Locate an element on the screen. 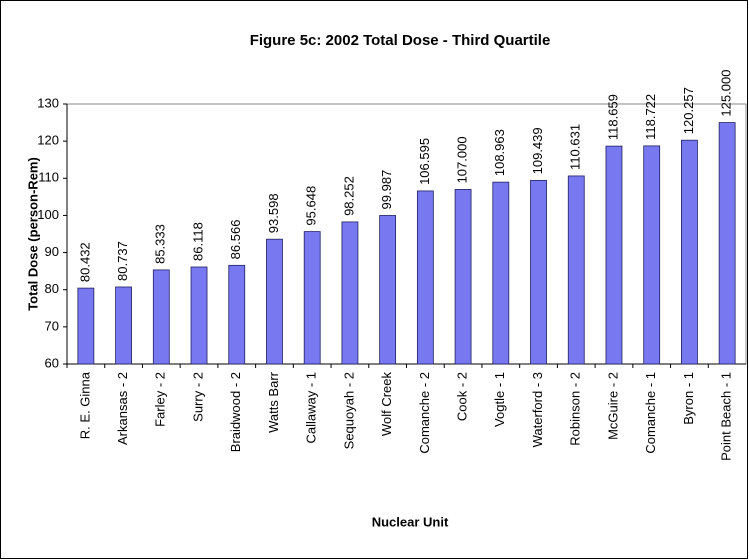 This screenshot has height=560, width=749. x-tick-label: Vogtle - 1 is located at coordinates (499, 399).